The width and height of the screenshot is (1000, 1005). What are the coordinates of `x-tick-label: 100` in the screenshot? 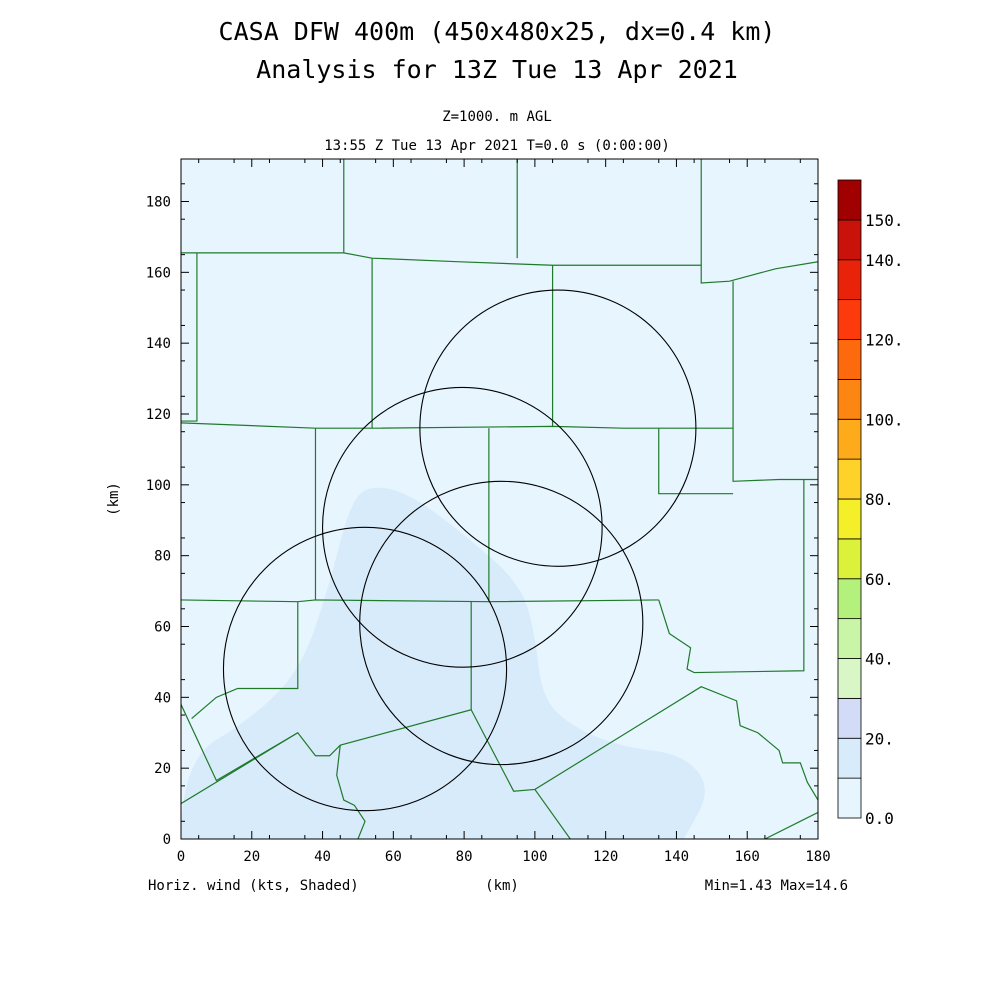 It's located at (534, 857).